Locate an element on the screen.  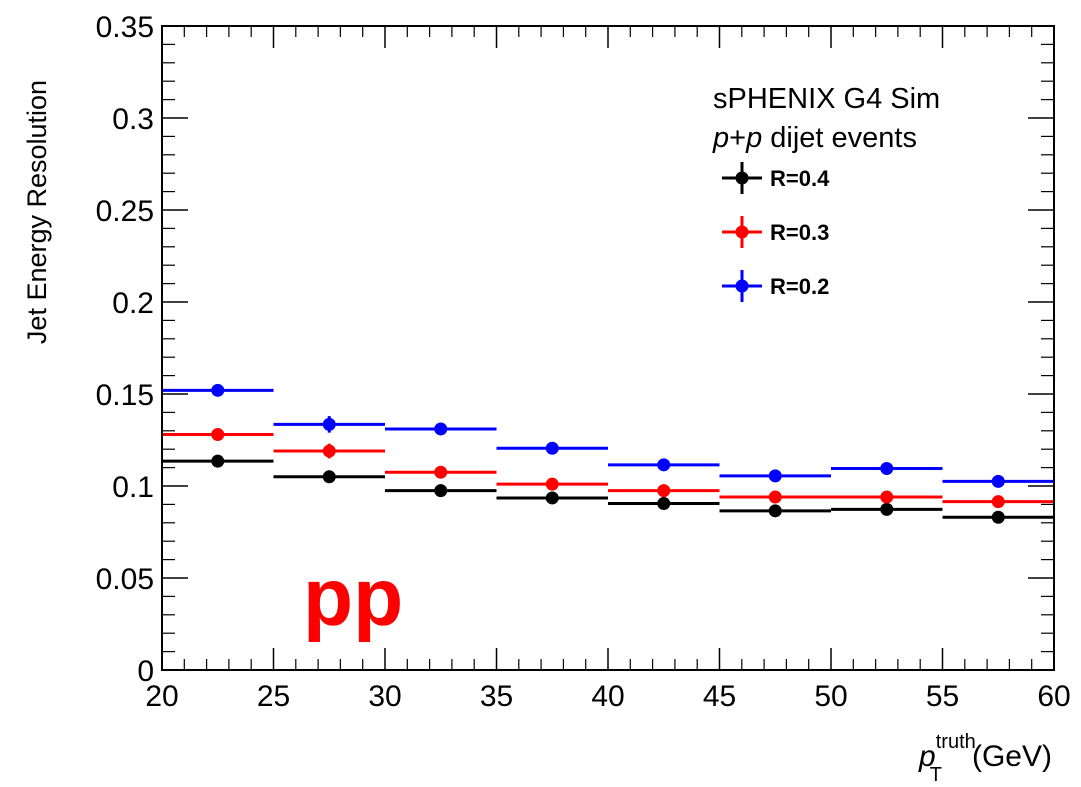
y-tick-label: 0.15 is located at coordinates (125, 395).